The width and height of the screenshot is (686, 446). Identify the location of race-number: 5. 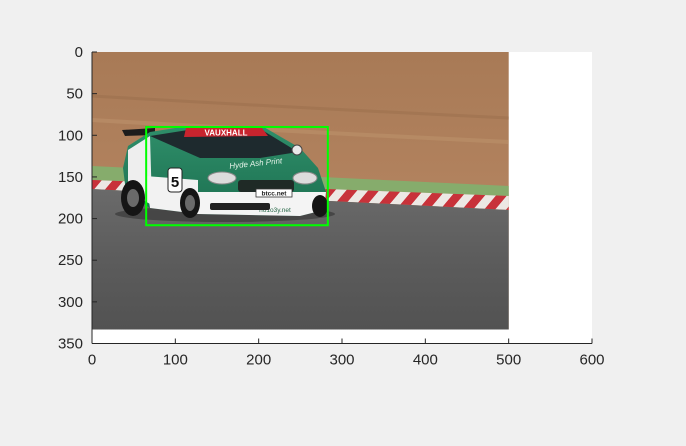
(175, 182).